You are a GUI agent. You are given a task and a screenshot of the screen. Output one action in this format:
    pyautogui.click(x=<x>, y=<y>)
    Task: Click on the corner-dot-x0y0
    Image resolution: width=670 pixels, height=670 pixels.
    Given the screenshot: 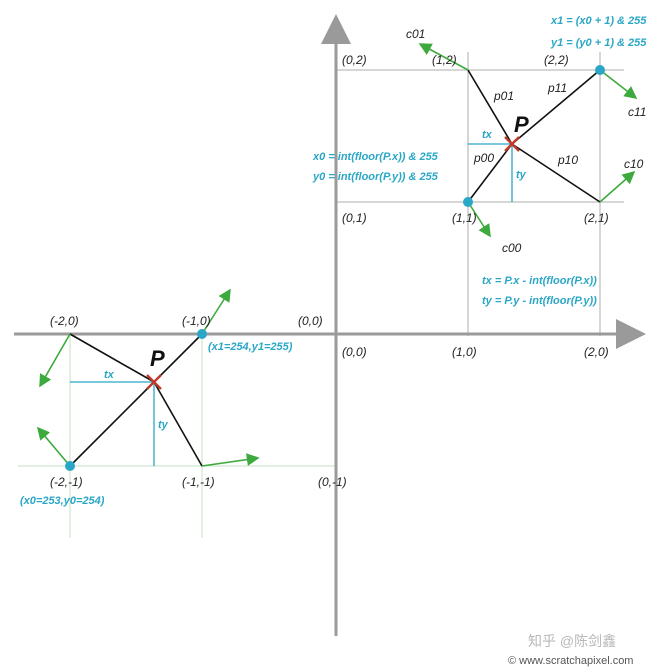 What is the action you would take?
    pyautogui.click(x=468, y=202)
    